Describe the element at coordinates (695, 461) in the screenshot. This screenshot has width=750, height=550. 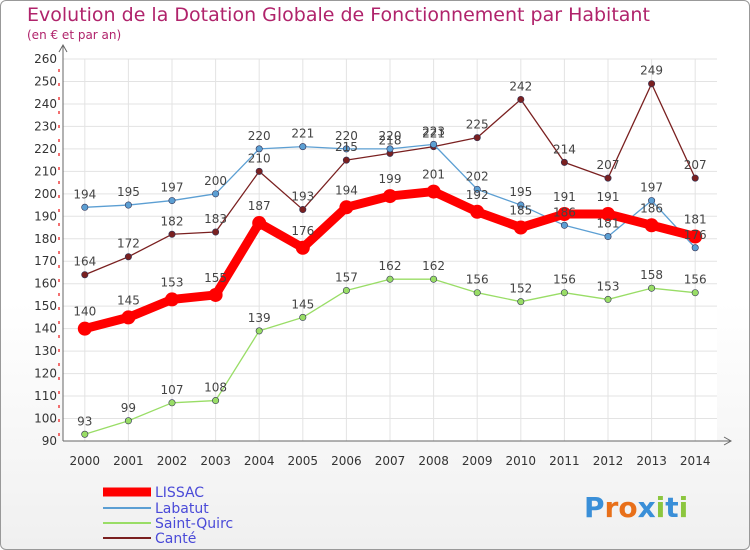
I see `x-tick-label: 2014` at that location.